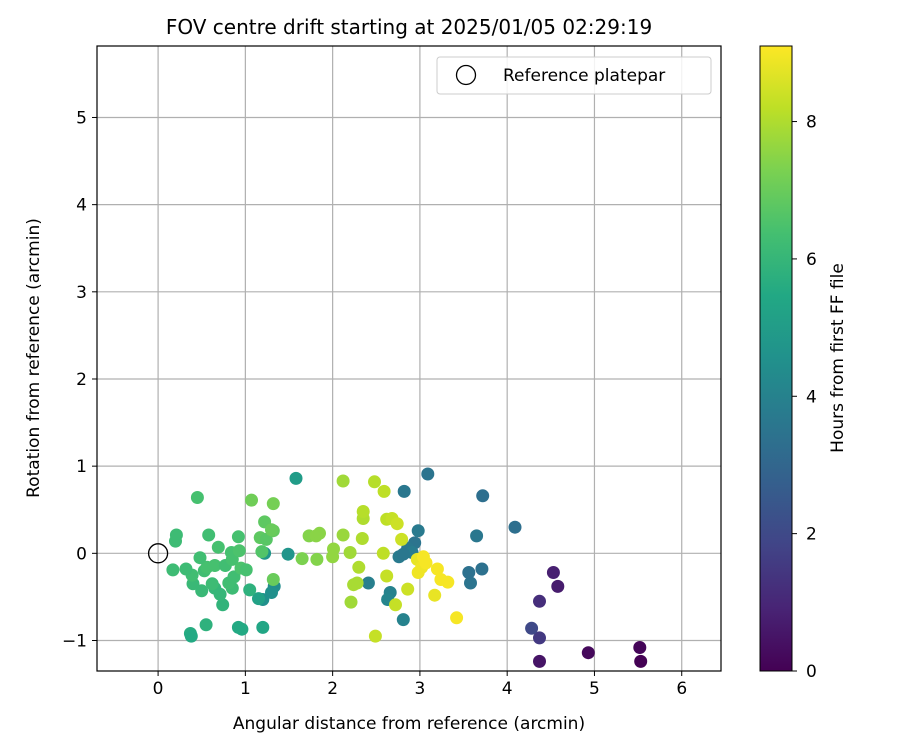  Describe the element at coordinates (81, 554) in the screenshot. I see `y-tick-label: 0` at that location.